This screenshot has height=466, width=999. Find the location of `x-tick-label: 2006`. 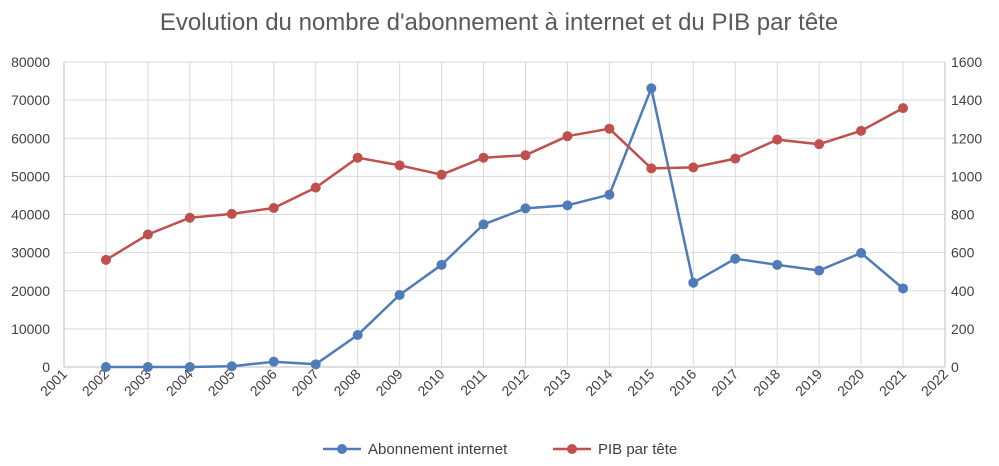

x-tick-label: 2006 is located at coordinates (263, 382).